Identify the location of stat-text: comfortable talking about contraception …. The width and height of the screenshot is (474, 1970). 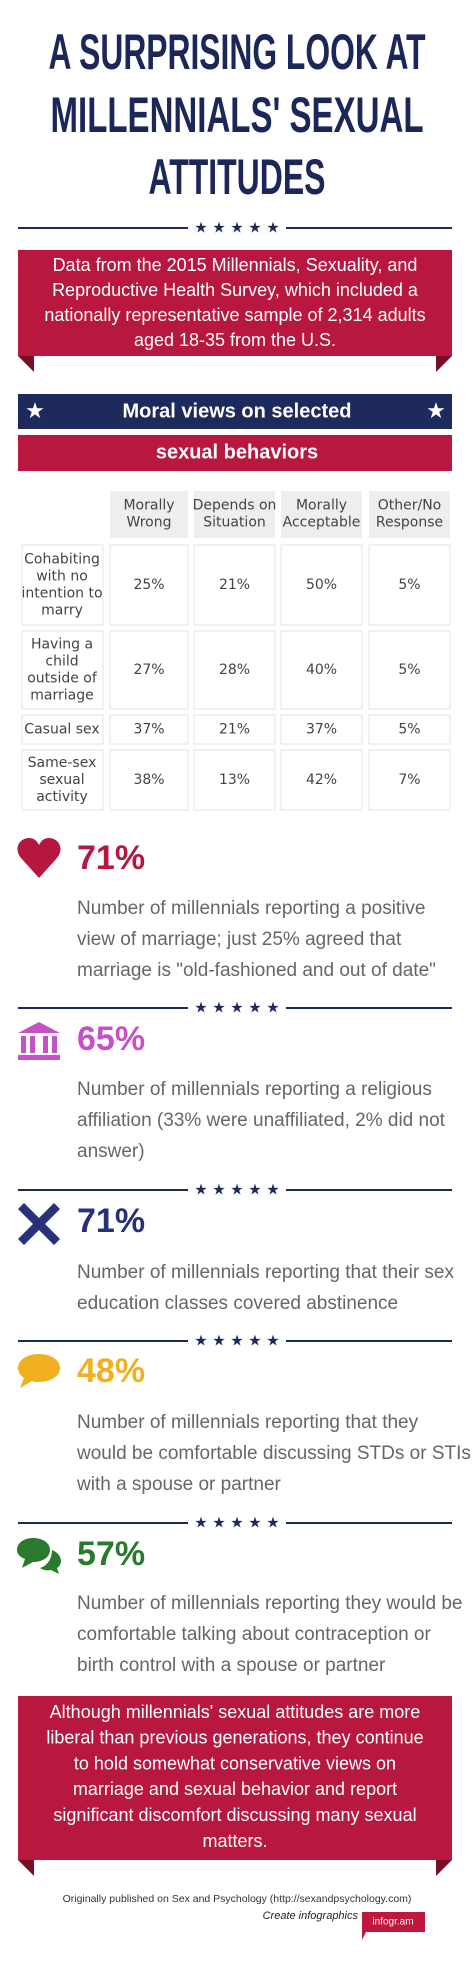
(254, 1634).